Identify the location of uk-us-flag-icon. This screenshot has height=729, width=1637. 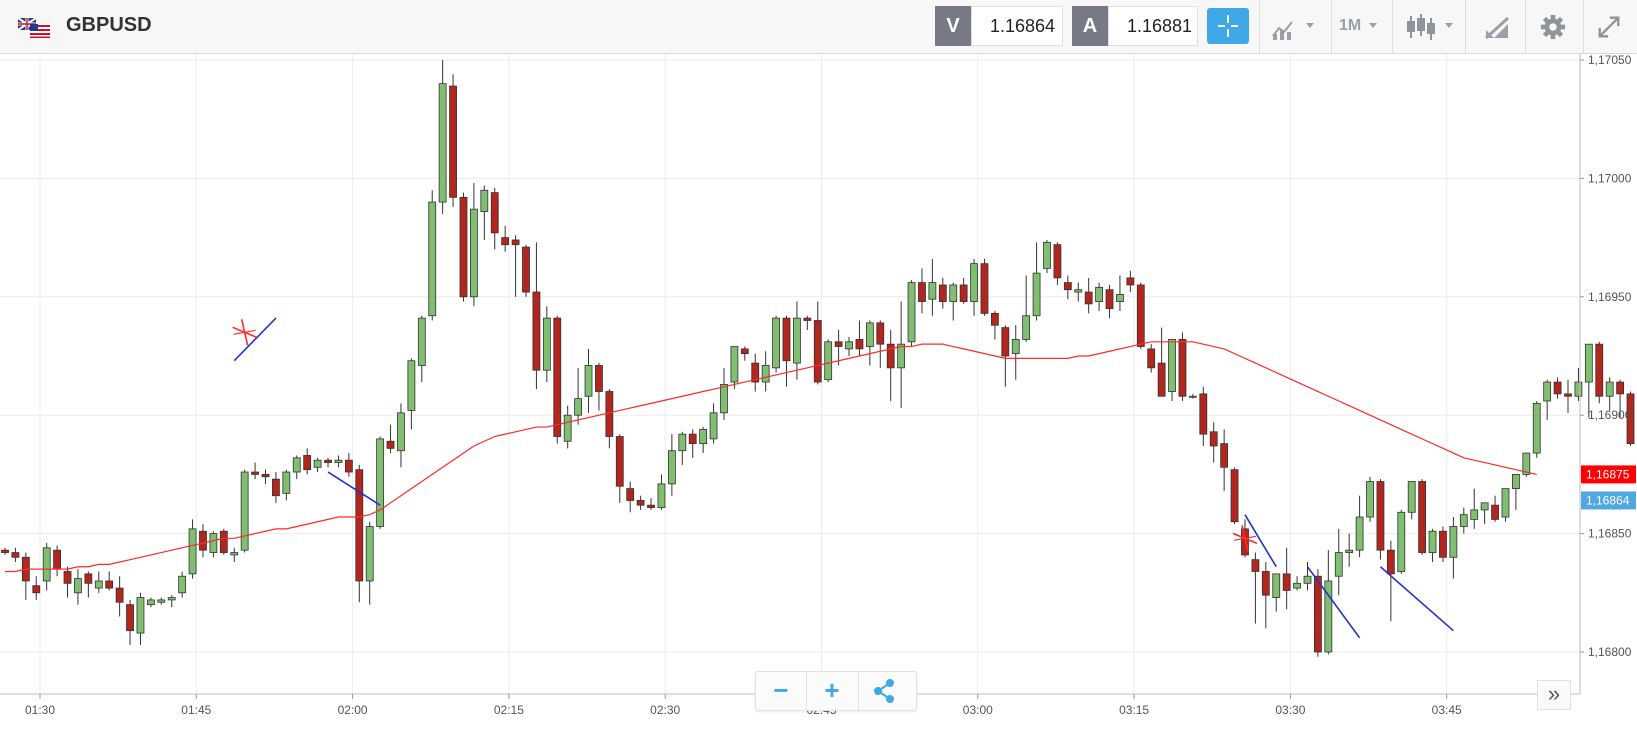
(34, 28).